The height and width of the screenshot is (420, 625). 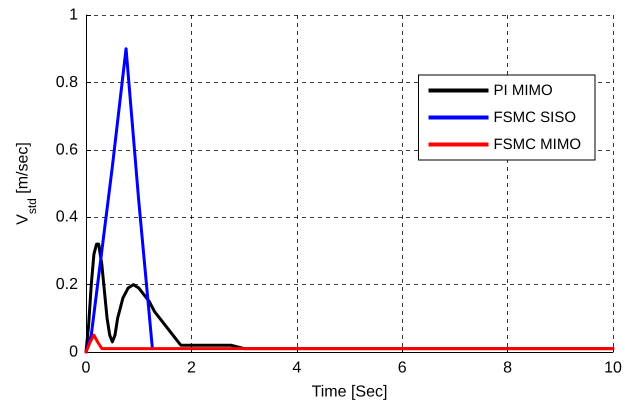 I want to click on x-tick-label: 2, so click(x=191, y=368).